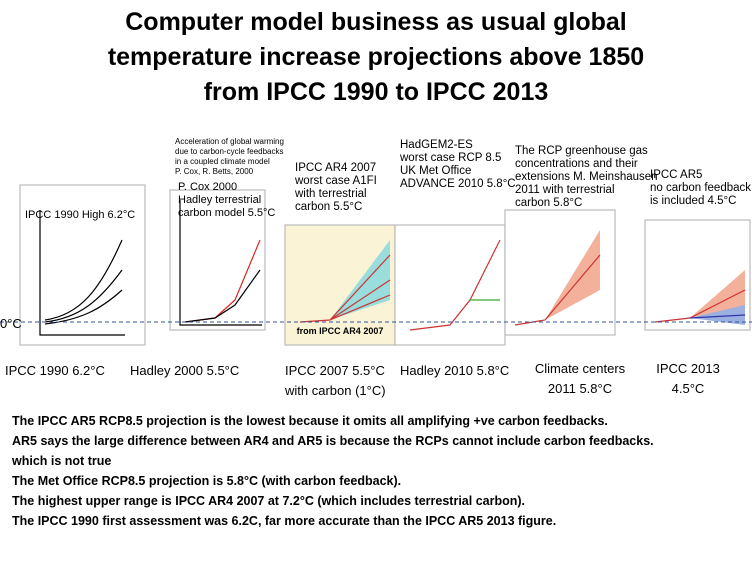 This screenshot has width=752, height=564. I want to click on panel-caption: worst case A1FI, so click(335, 181).